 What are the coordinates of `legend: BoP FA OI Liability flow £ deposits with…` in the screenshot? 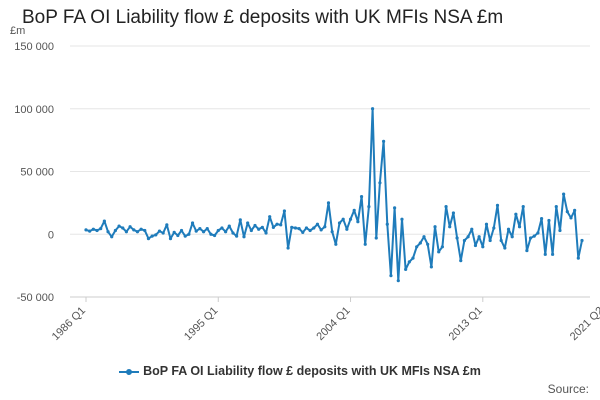 It's located at (300, 371).